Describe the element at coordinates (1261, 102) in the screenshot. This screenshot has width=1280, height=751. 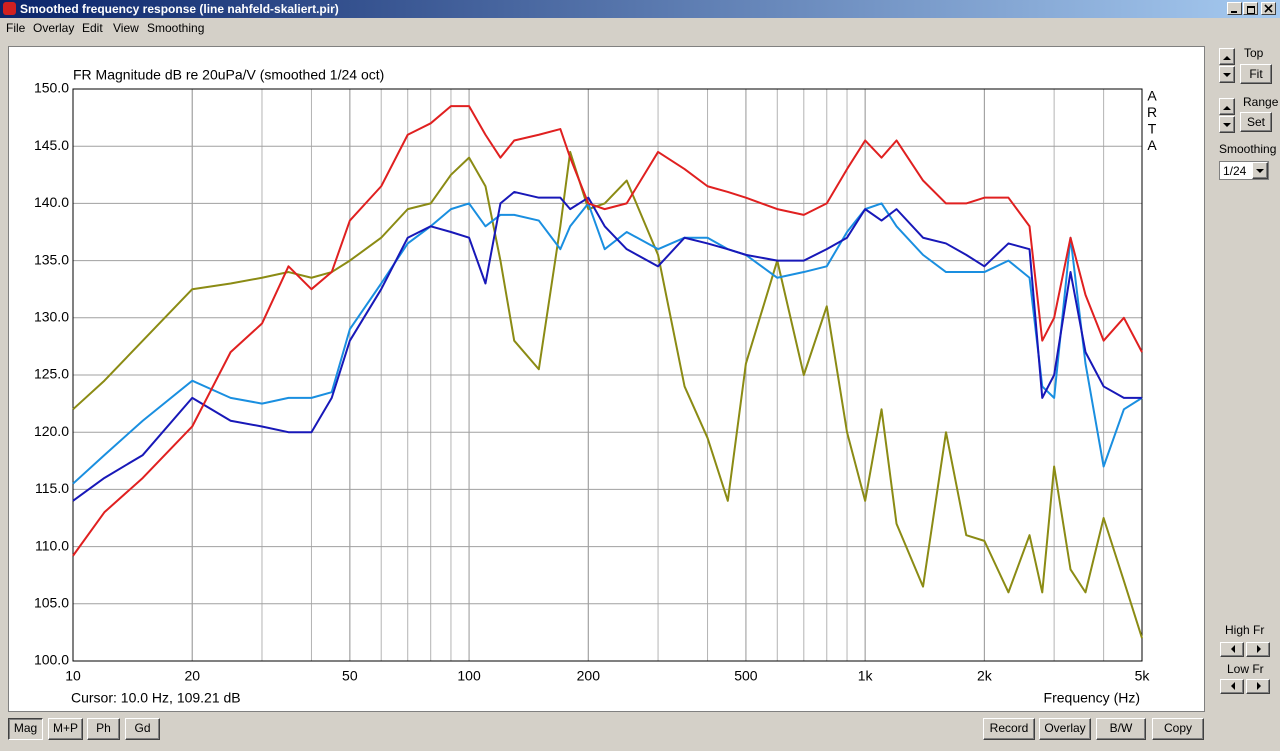
I see `range-label: Range` at that location.